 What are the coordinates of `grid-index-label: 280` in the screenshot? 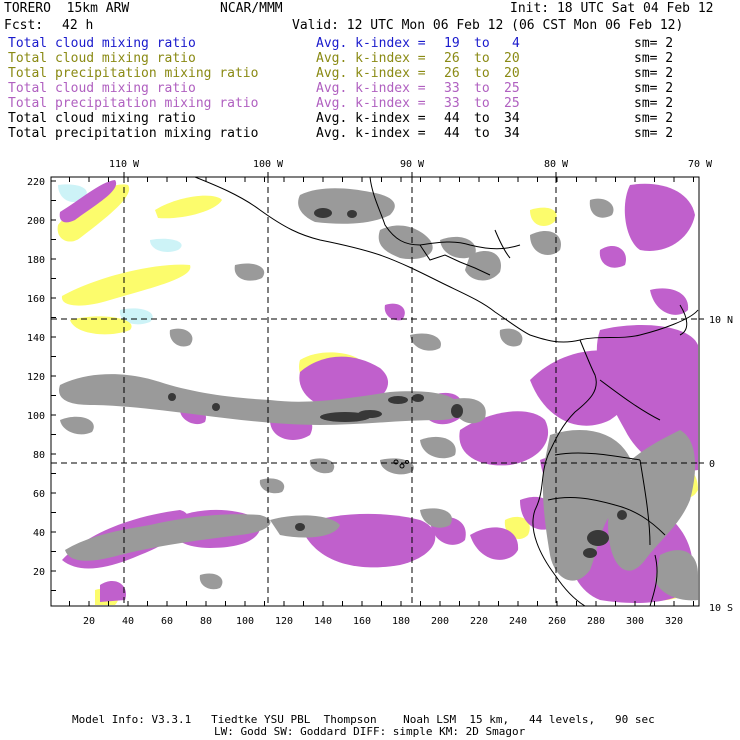 It's located at (596, 621).